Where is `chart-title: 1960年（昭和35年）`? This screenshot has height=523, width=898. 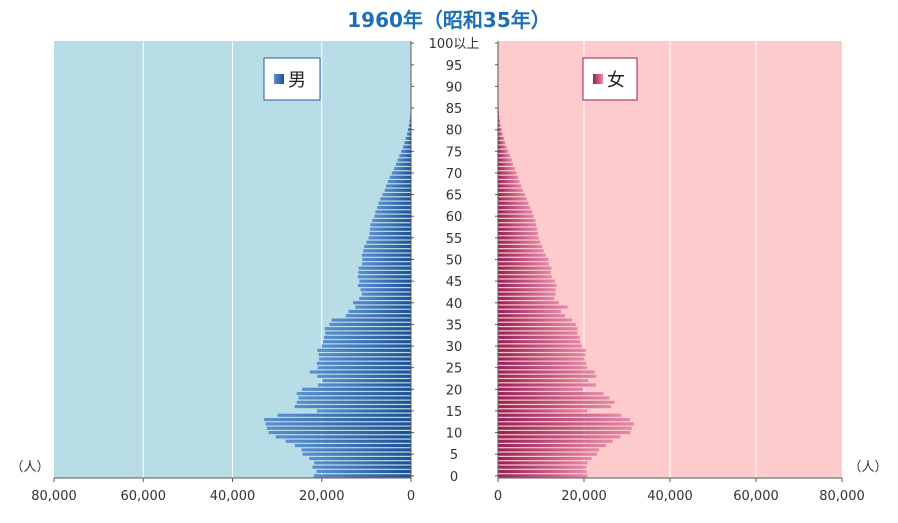
chart-title: 1960年（昭和35年） is located at coordinates (449, 20).